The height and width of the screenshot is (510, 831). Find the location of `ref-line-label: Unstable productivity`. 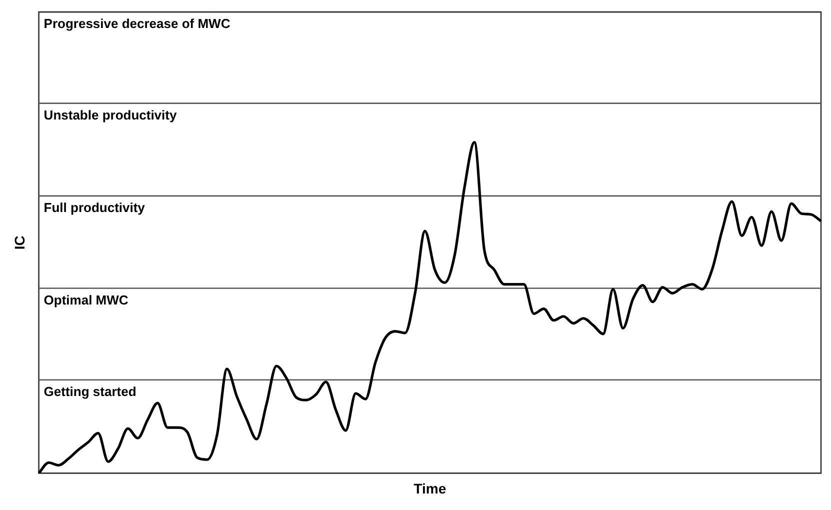

ref-line-label: Unstable productivity is located at coordinates (111, 114).